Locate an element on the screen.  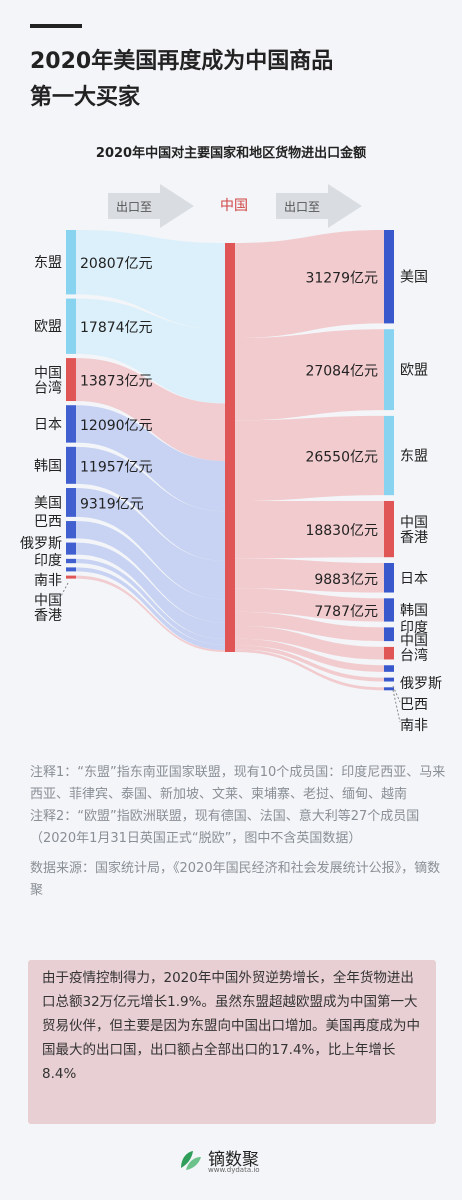
source-name-8: 印度 is located at coordinates (48, 561).